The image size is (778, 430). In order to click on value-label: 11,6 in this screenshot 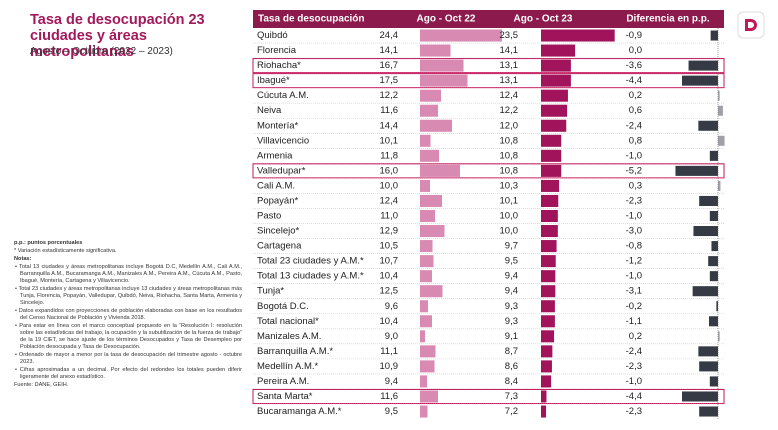, I will do `click(389, 110)`.